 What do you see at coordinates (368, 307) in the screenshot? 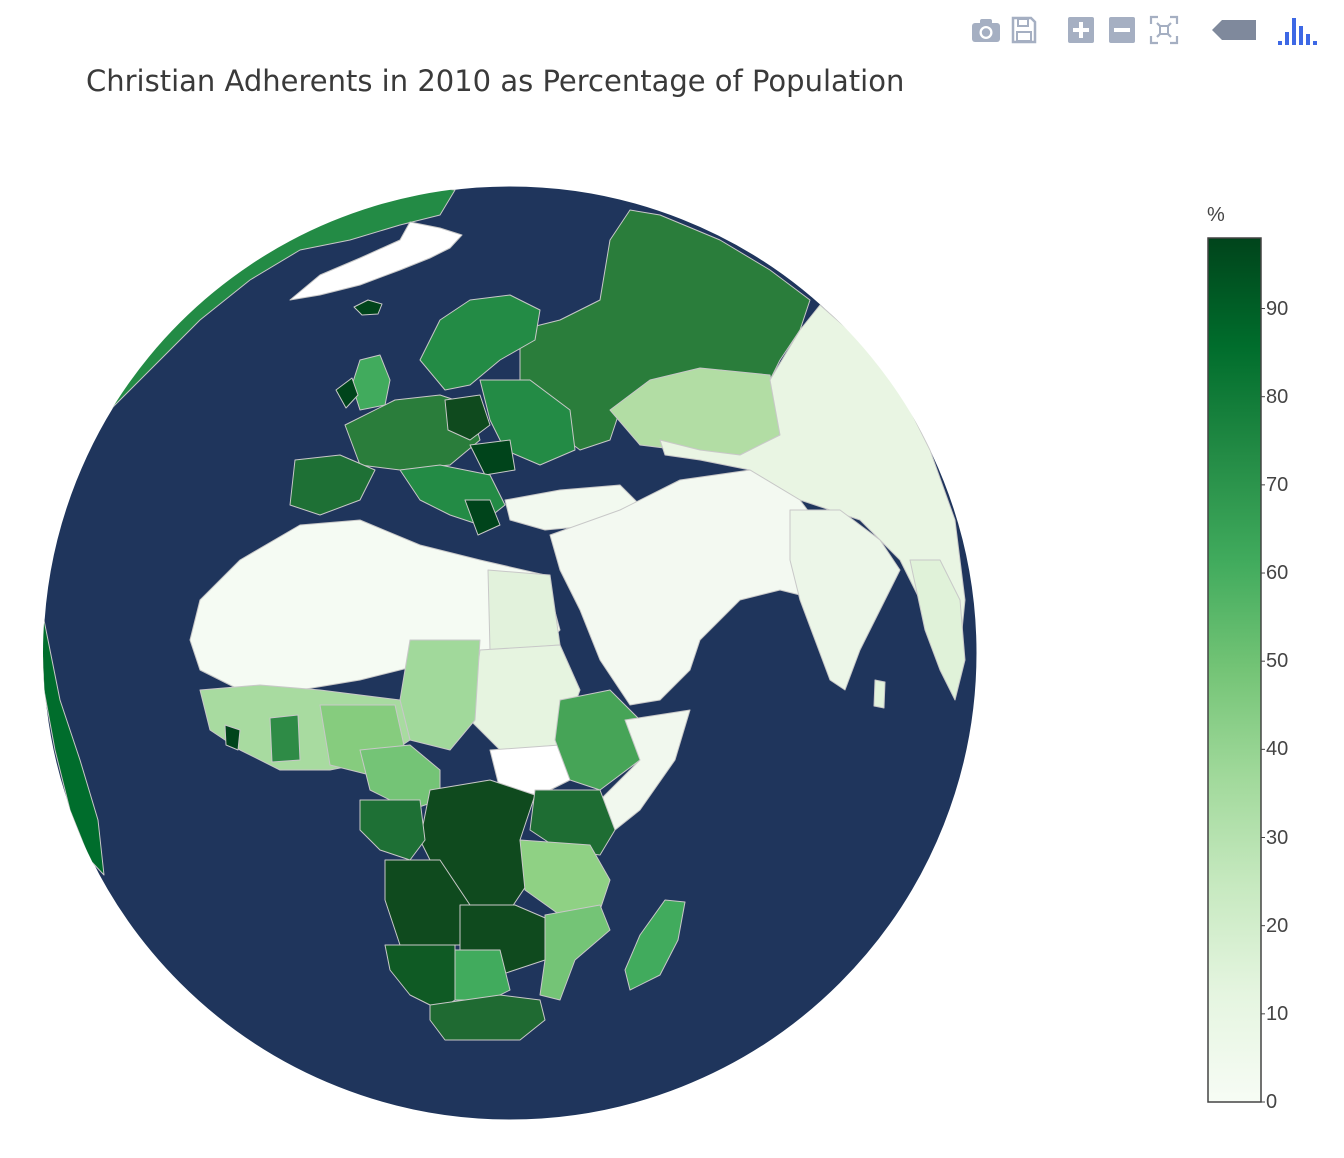
I see `region-iceland` at bounding box center [368, 307].